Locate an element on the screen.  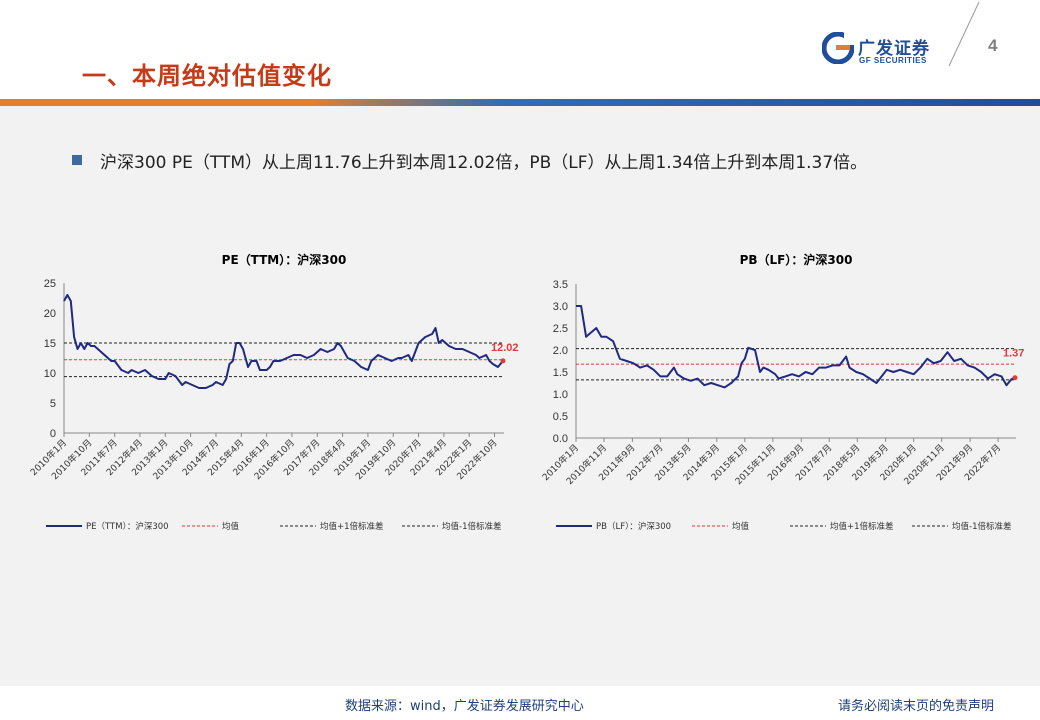
header-color-bar is located at coordinates (520, 102).